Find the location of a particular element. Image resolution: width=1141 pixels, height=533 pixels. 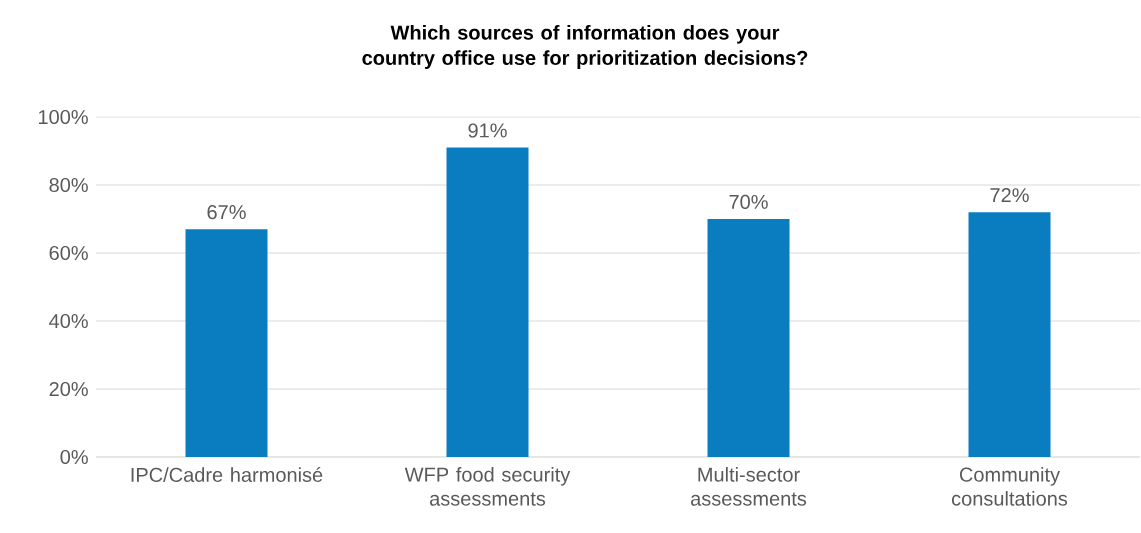

data-label: 91% is located at coordinates (487, 130).